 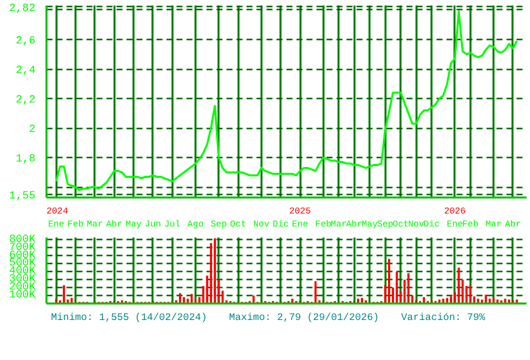 What do you see at coordinates (26, 71) in the screenshot?
I see `y-tick-label: 2,4` at bounding box center [26, 71].